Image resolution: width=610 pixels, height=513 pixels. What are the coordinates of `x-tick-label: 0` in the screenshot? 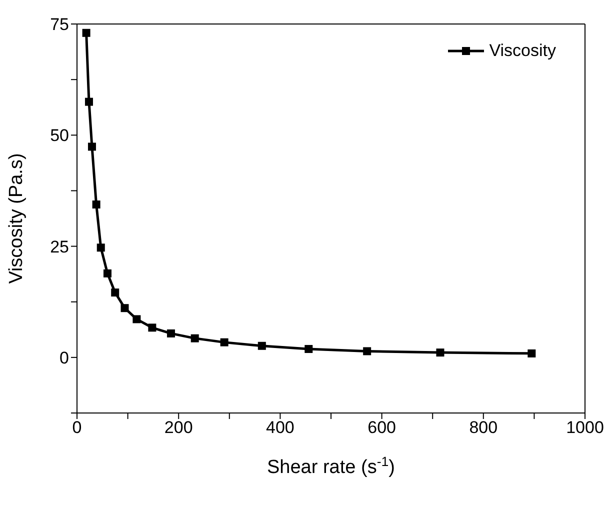 It's located at (77, 428).